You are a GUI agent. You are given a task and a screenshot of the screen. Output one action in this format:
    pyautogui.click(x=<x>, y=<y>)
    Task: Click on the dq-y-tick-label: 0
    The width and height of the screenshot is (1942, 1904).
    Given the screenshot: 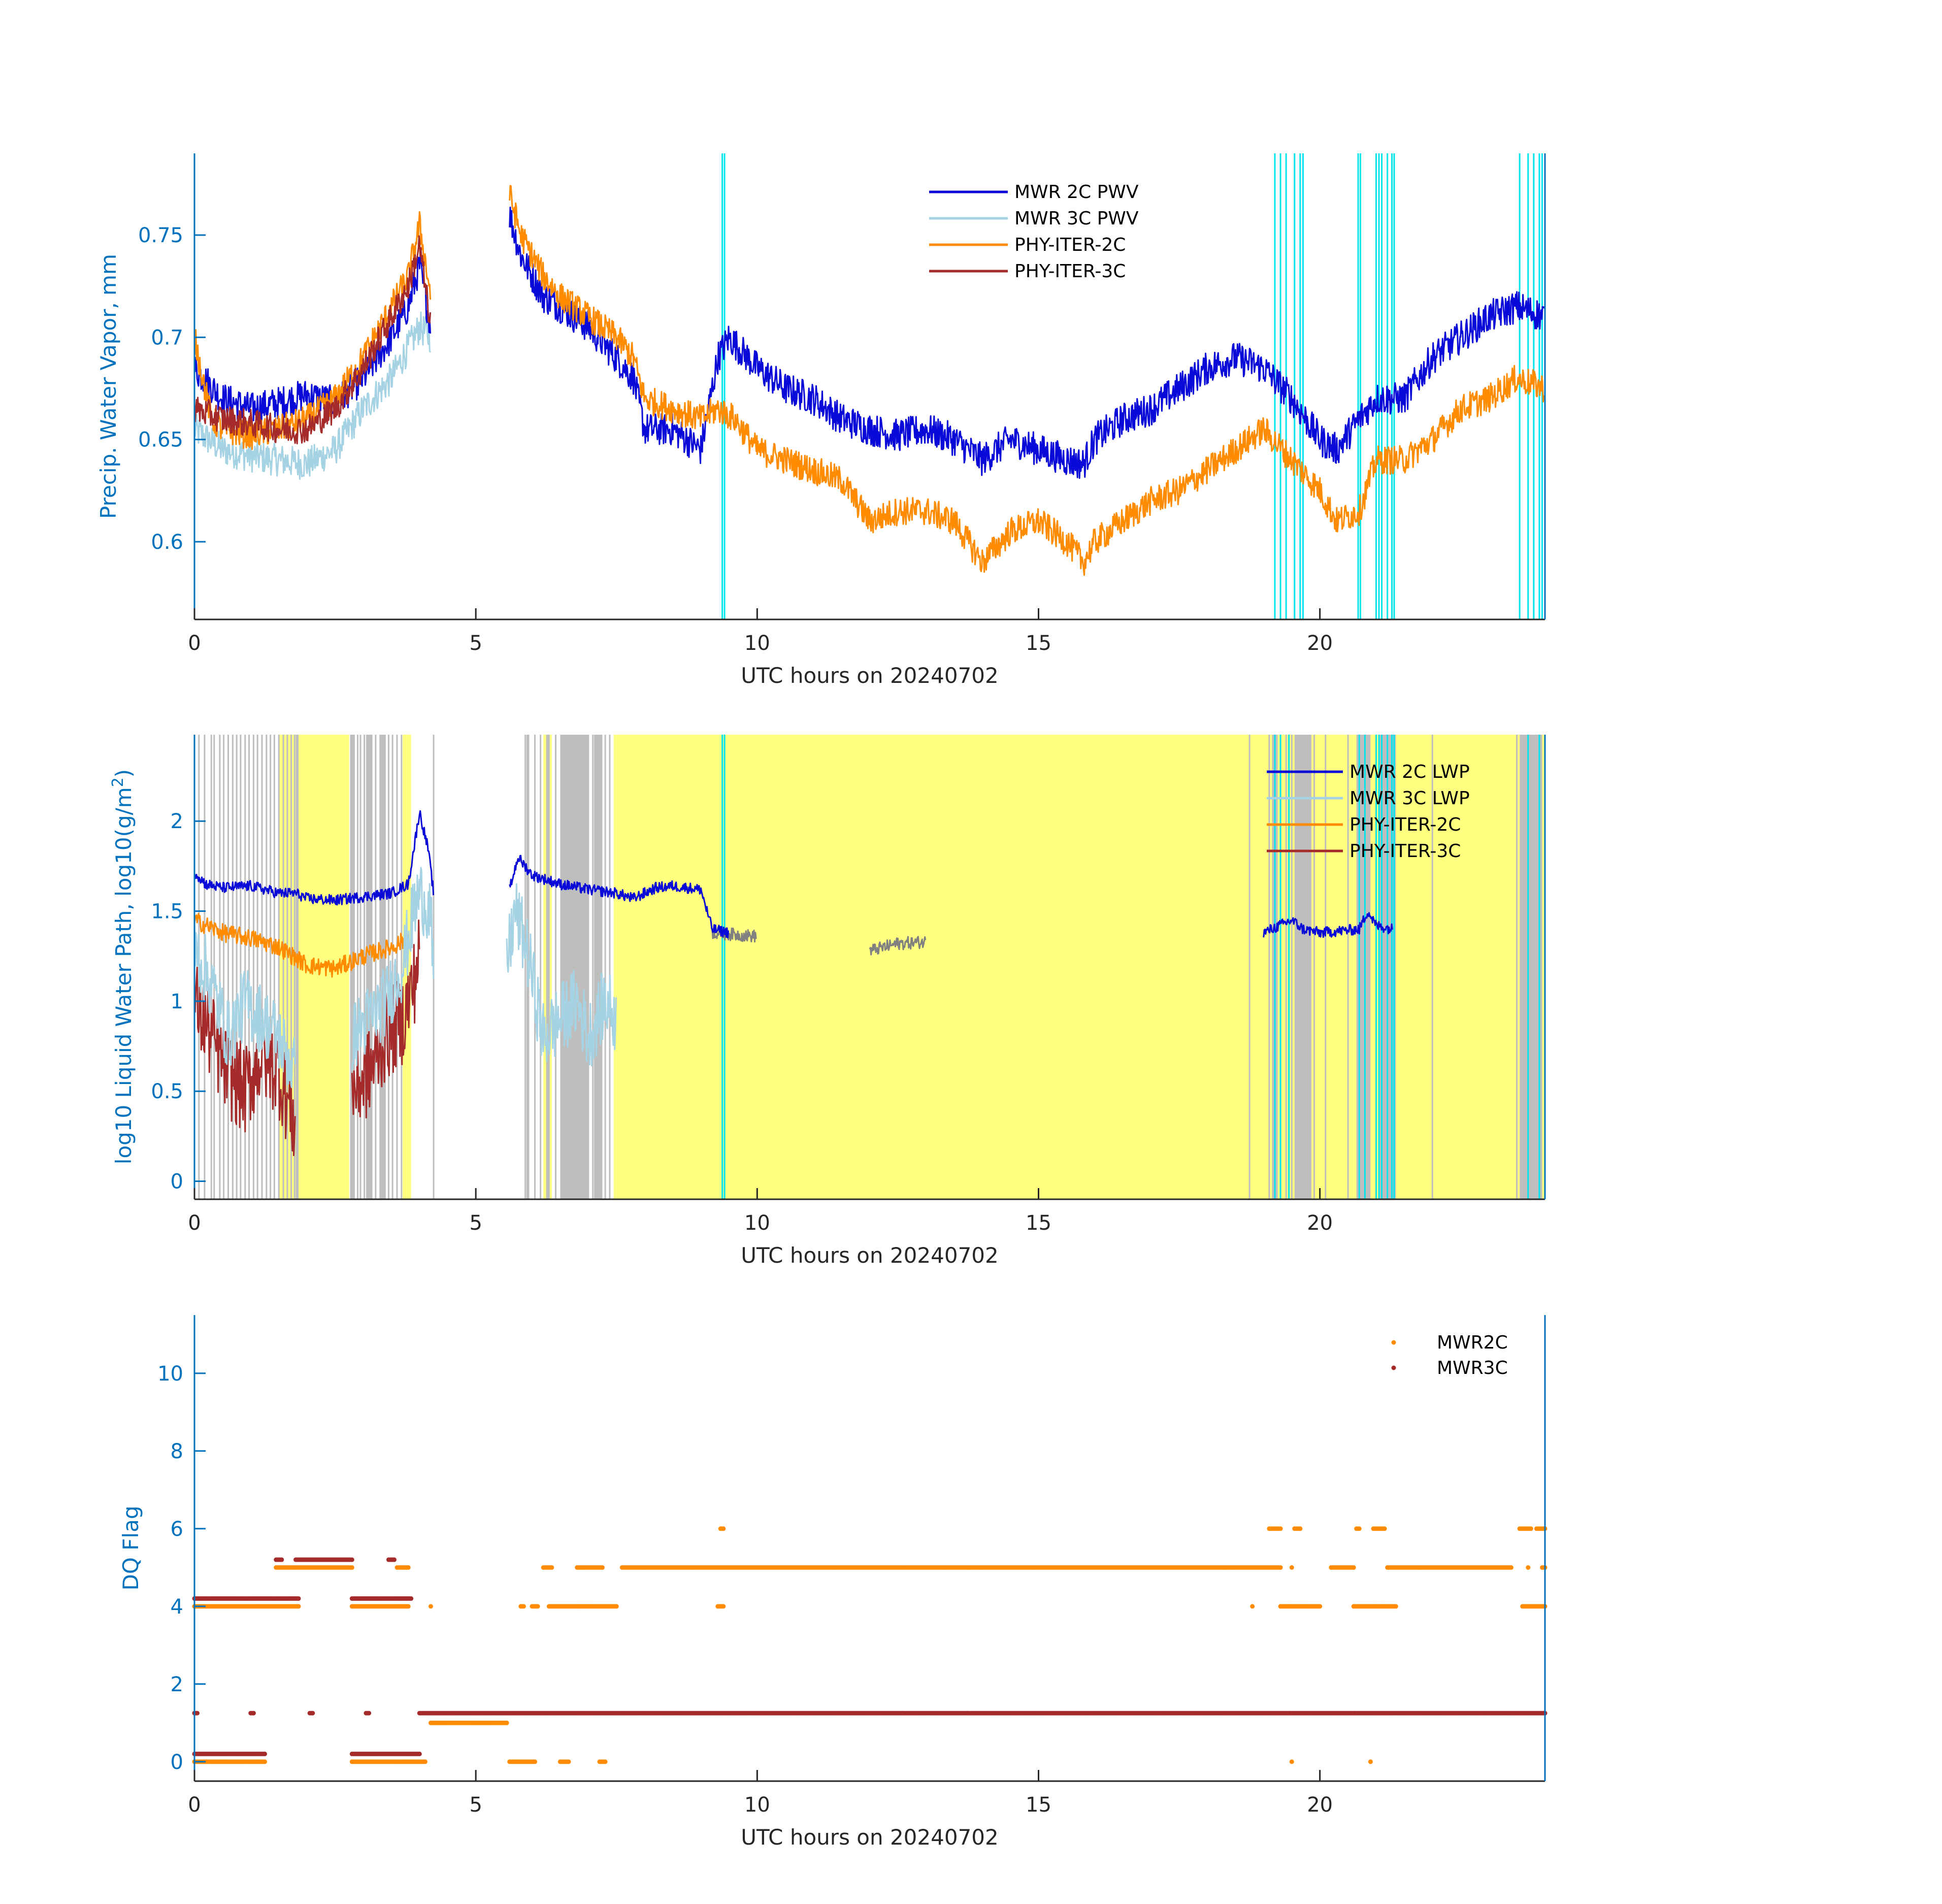 What is the action you would take?
    pyautogui.click(x=177, y=1763)
    